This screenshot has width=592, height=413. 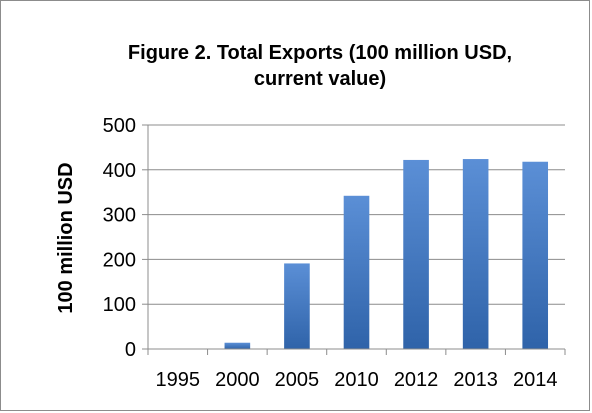 What do you see at coordinates (297, 380) in the screenshot?
I see `x-tick-label: 2005` at bounding box center [297, 380].